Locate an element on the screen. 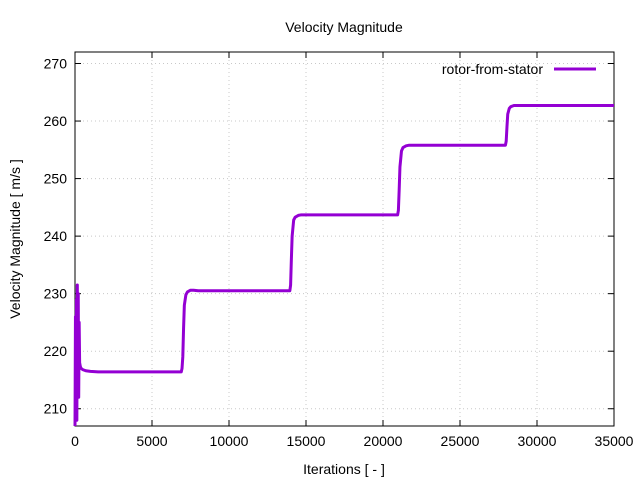 The height and width of the screenshot is (480, 640). y-axis-label: Velocity Magnitude [ m/s ] is located at coordinates (15, 239).